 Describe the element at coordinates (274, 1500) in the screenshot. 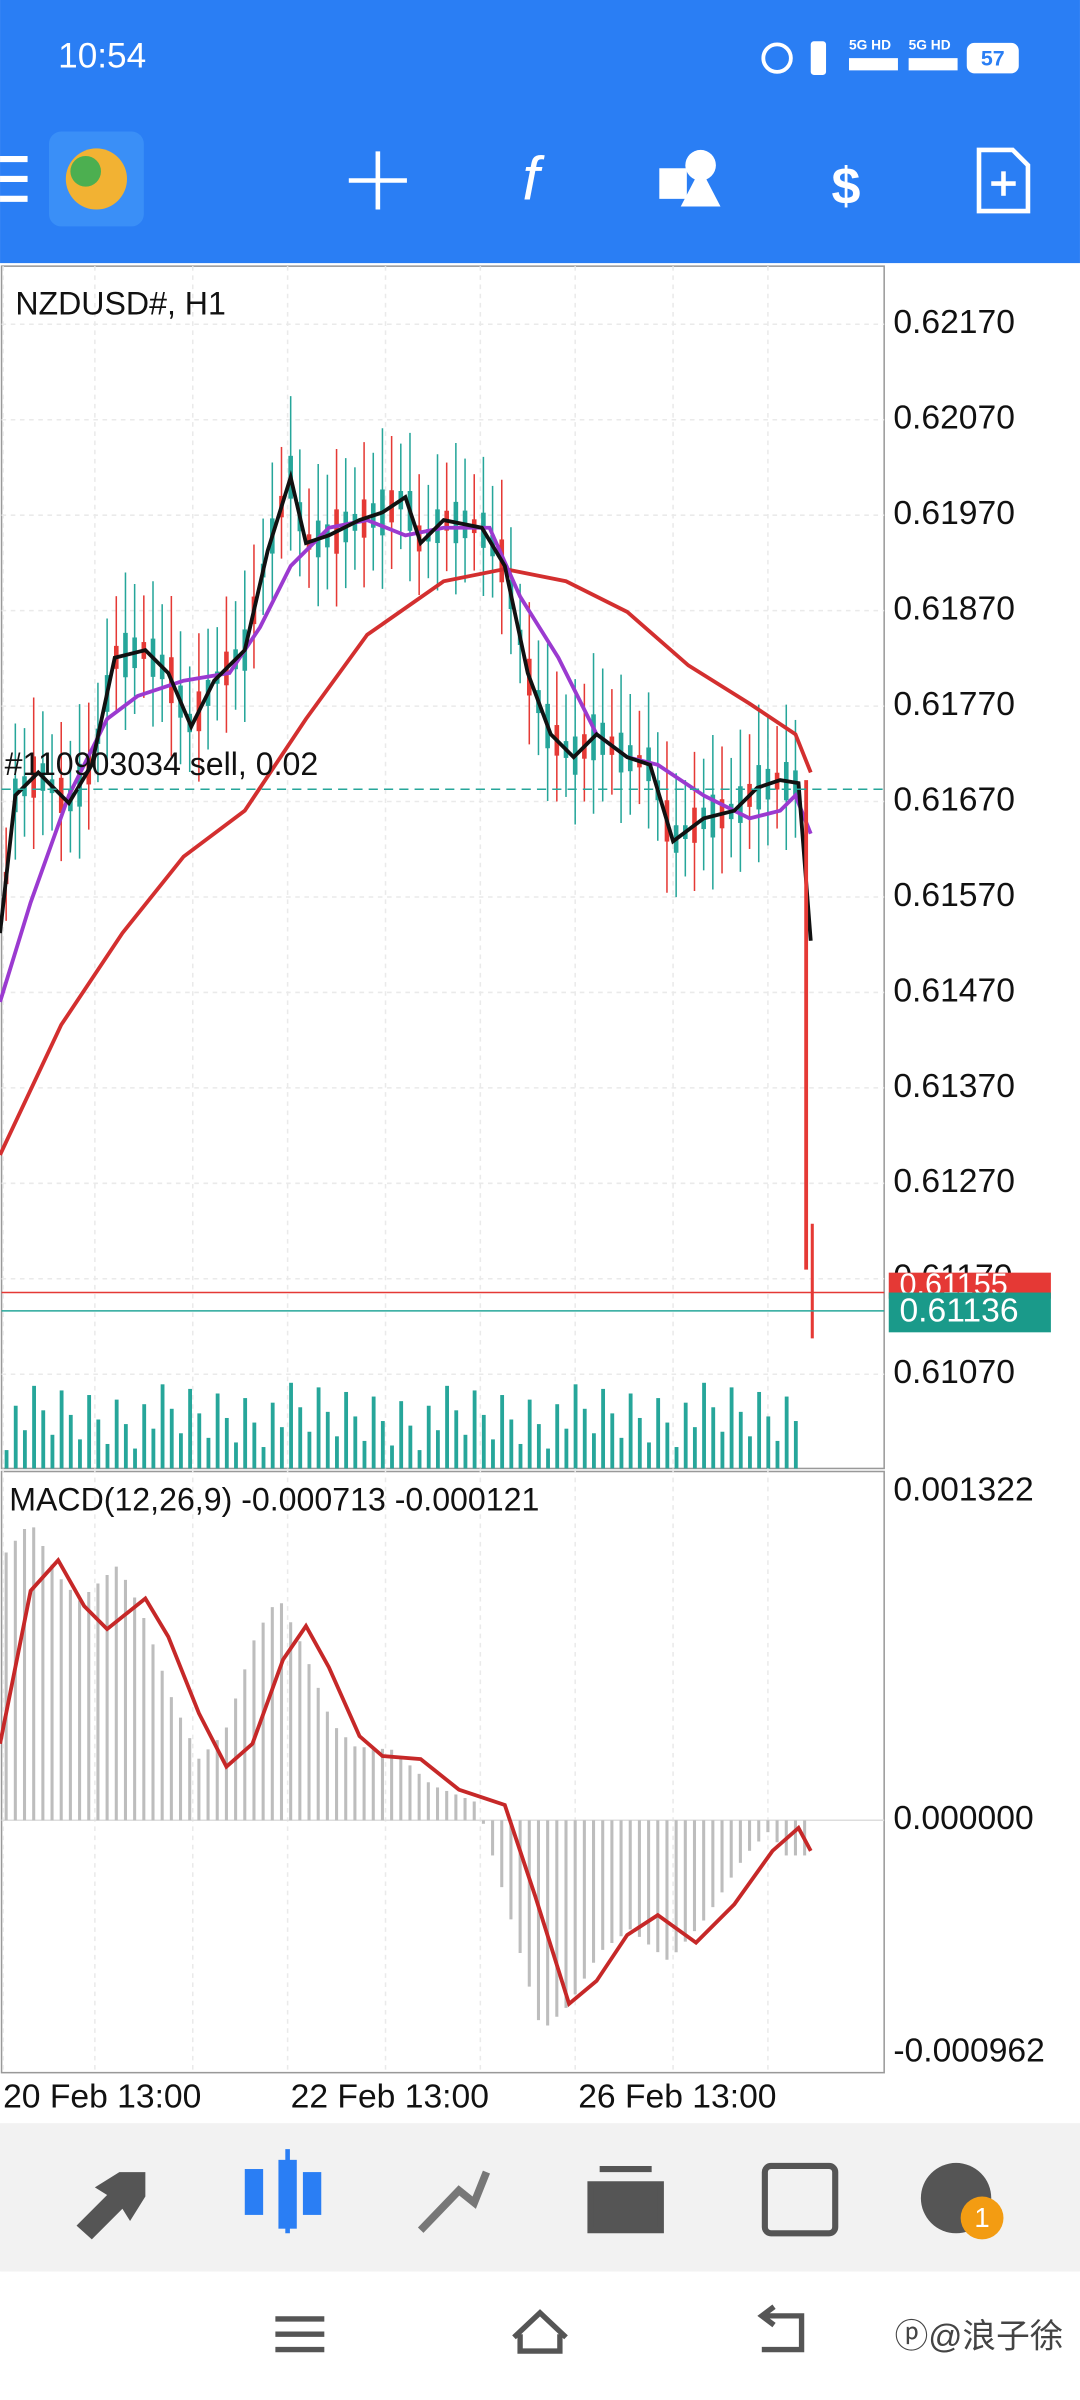

I see `macd-label: MACD(12,26,9) -0.000713 -0.000121` at that location.